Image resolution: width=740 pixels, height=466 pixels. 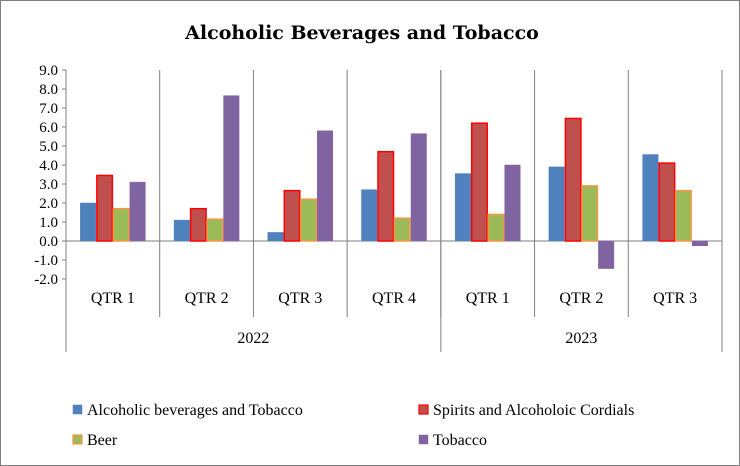 What do you see at coordinates (48, 90) in the screenshot?
I see `y-tick-label: 8.0` at bounding box center [48, 90].